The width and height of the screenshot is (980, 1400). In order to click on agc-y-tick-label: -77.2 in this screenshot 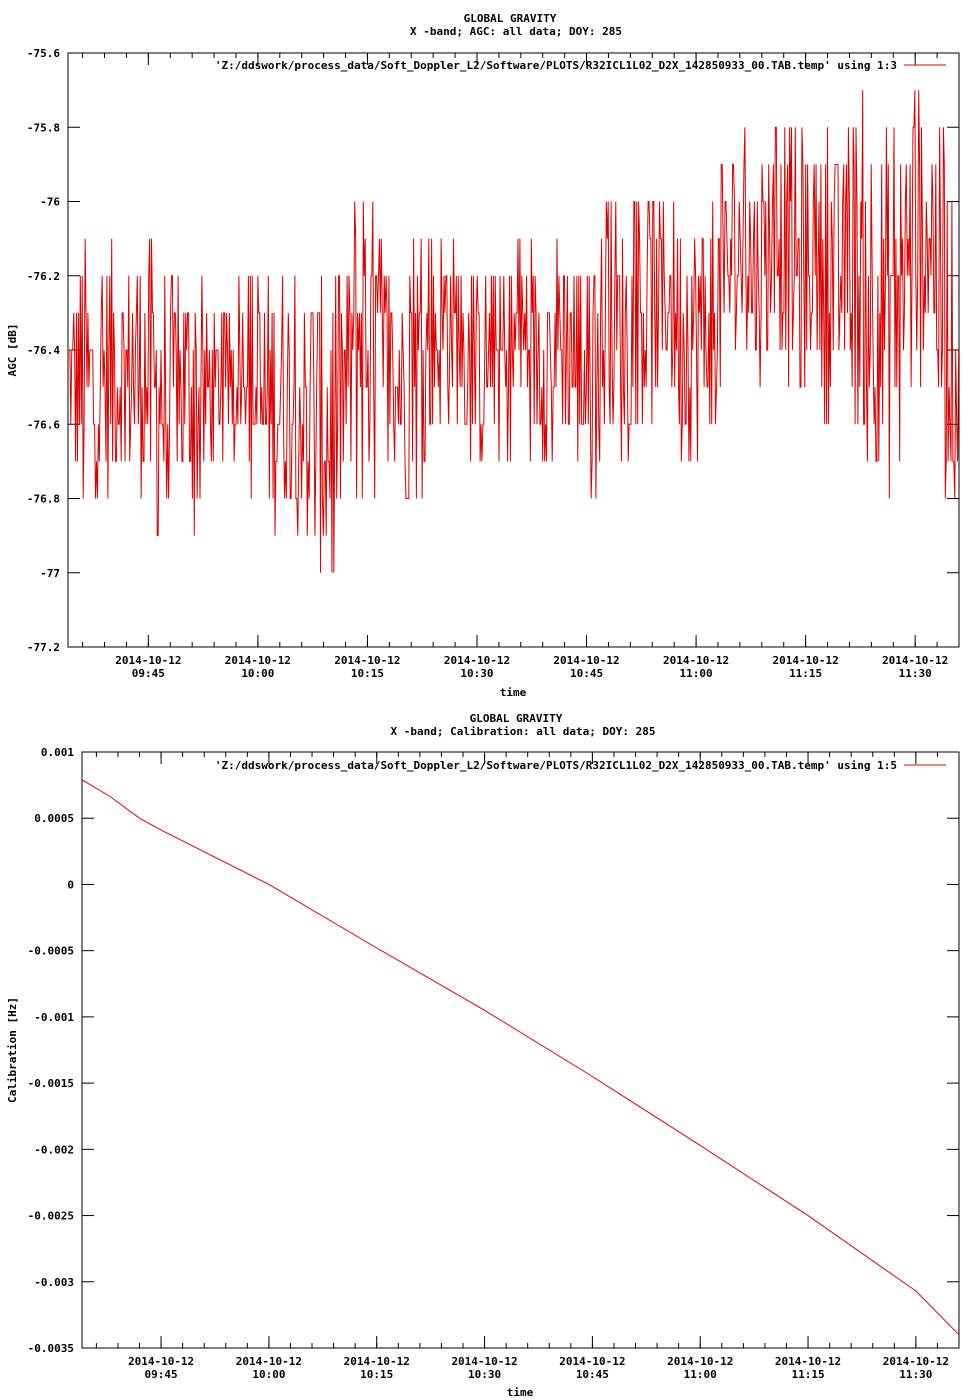, I will do `click(43, 647)`.